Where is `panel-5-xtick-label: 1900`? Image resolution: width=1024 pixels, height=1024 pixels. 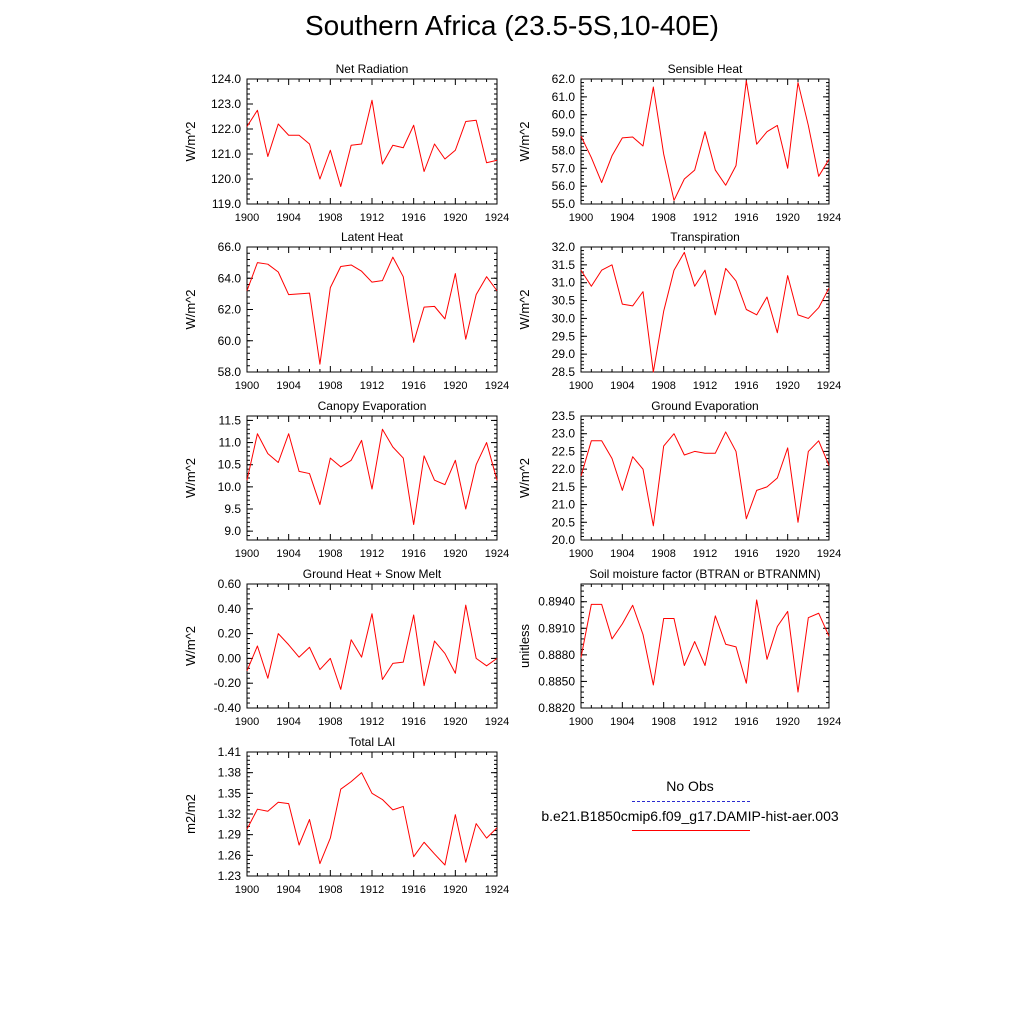 panel-5-xtick-label: 1900 is located at coordinates (581, 554).